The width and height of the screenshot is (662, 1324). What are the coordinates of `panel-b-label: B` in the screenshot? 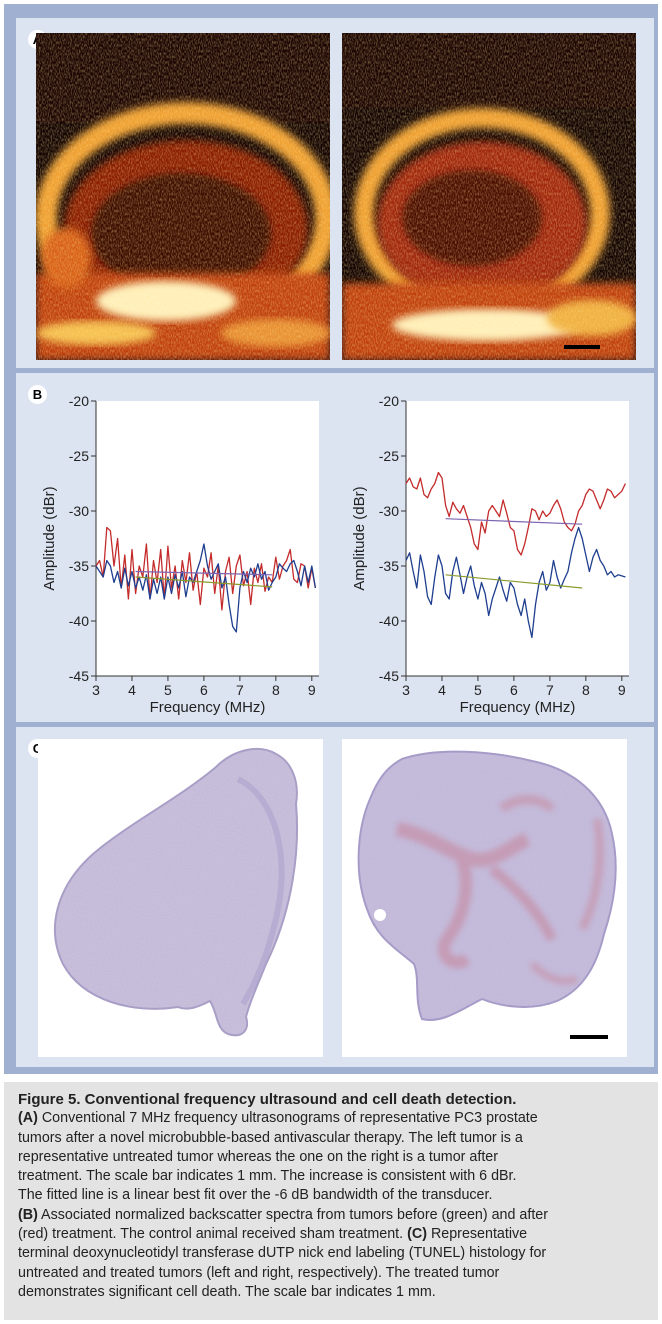 It's located at (37, 394).